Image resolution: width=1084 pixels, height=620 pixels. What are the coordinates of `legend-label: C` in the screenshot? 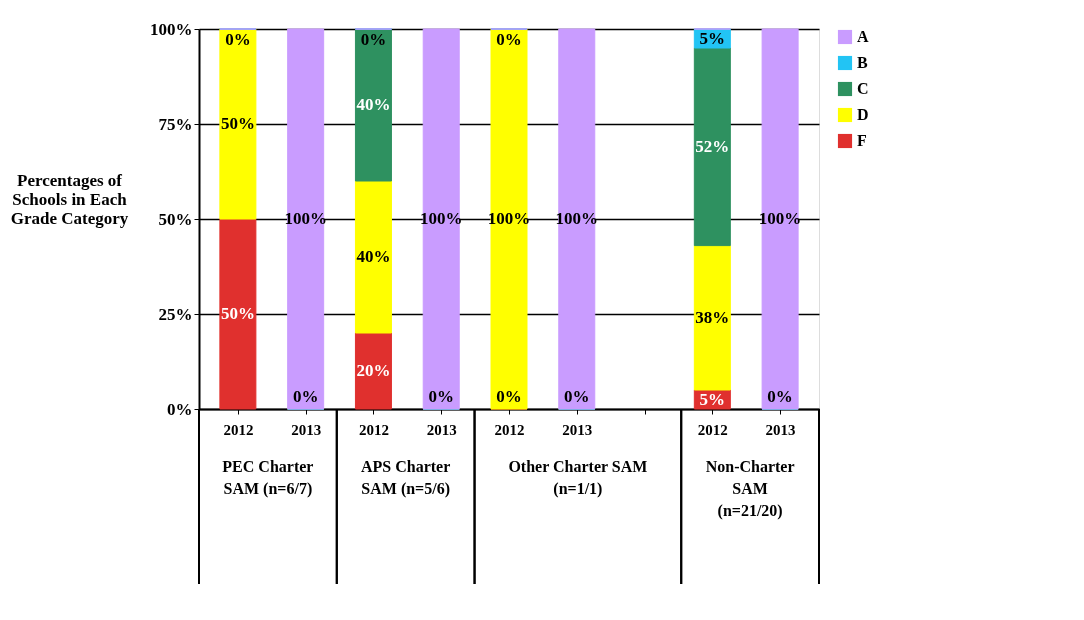 It's located at (863, 88).